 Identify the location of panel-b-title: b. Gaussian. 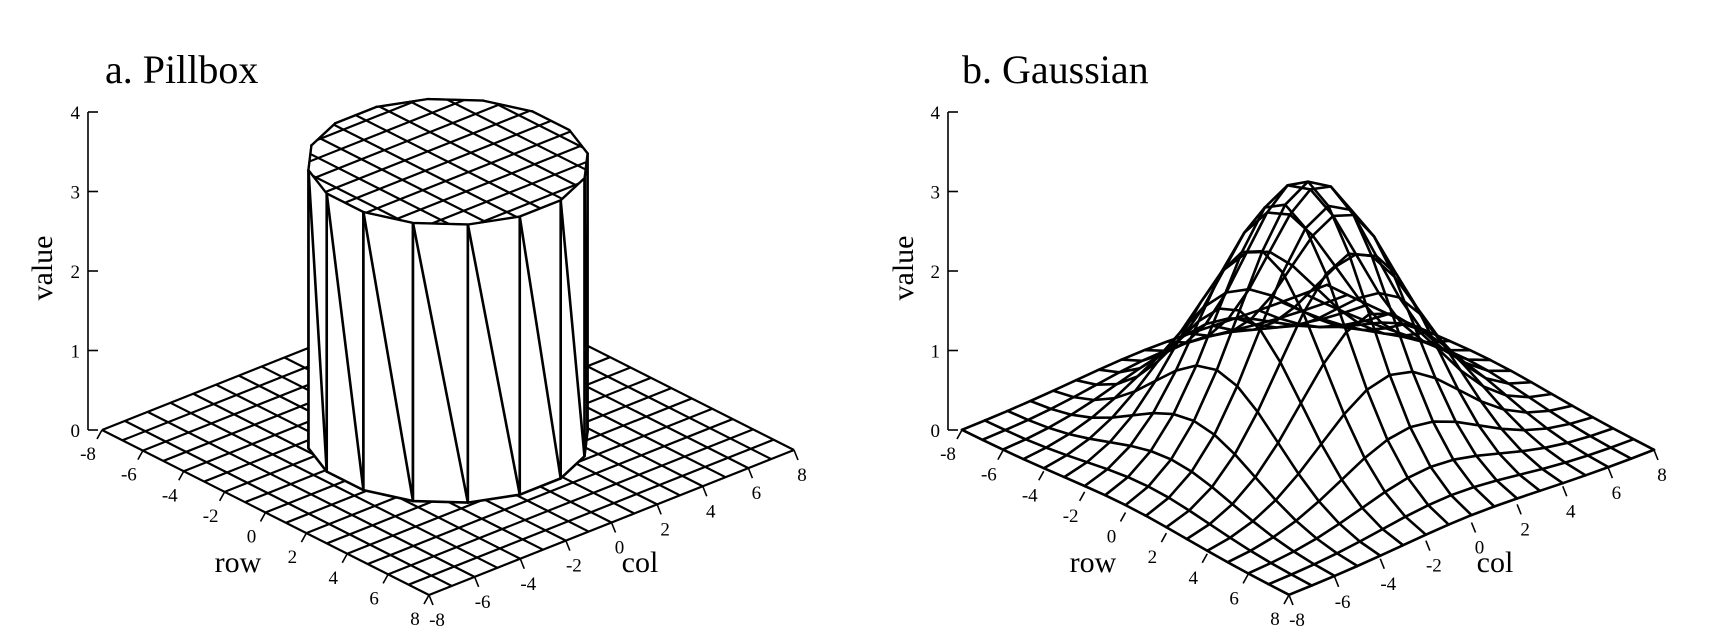
(1055, 69).